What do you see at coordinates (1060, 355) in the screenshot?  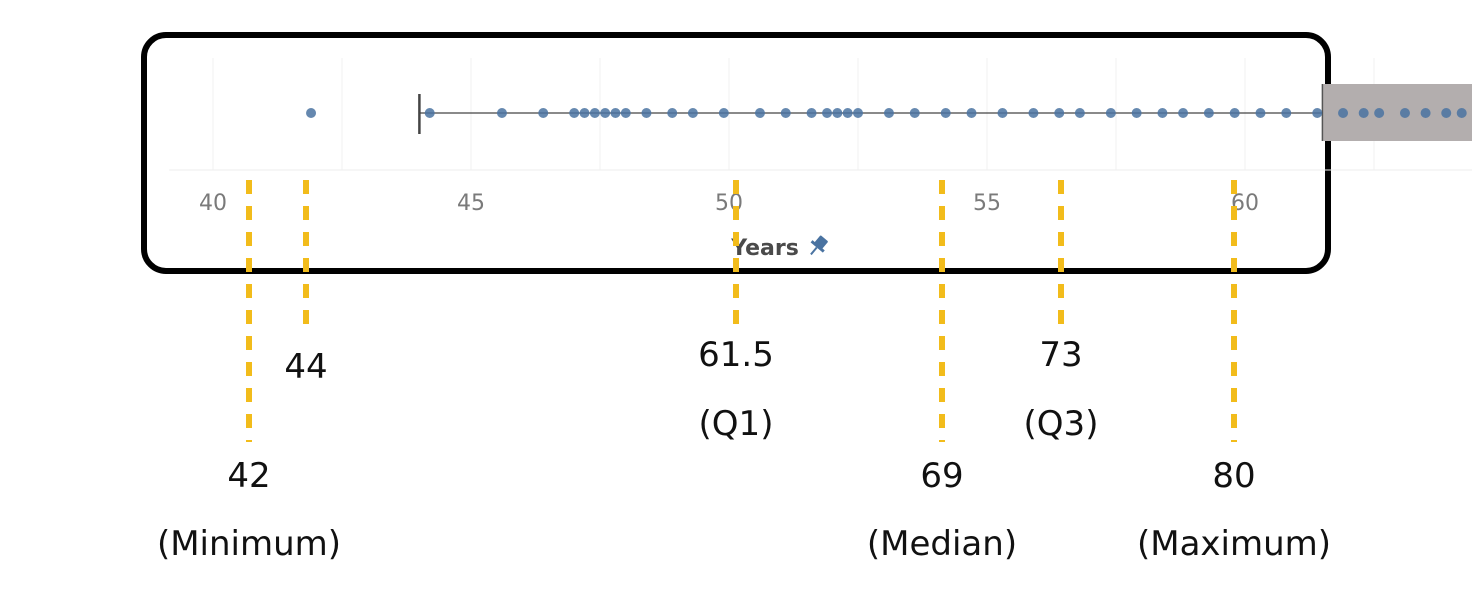 I see `q3-value-label: 73` at bounding box center [1060, 355].